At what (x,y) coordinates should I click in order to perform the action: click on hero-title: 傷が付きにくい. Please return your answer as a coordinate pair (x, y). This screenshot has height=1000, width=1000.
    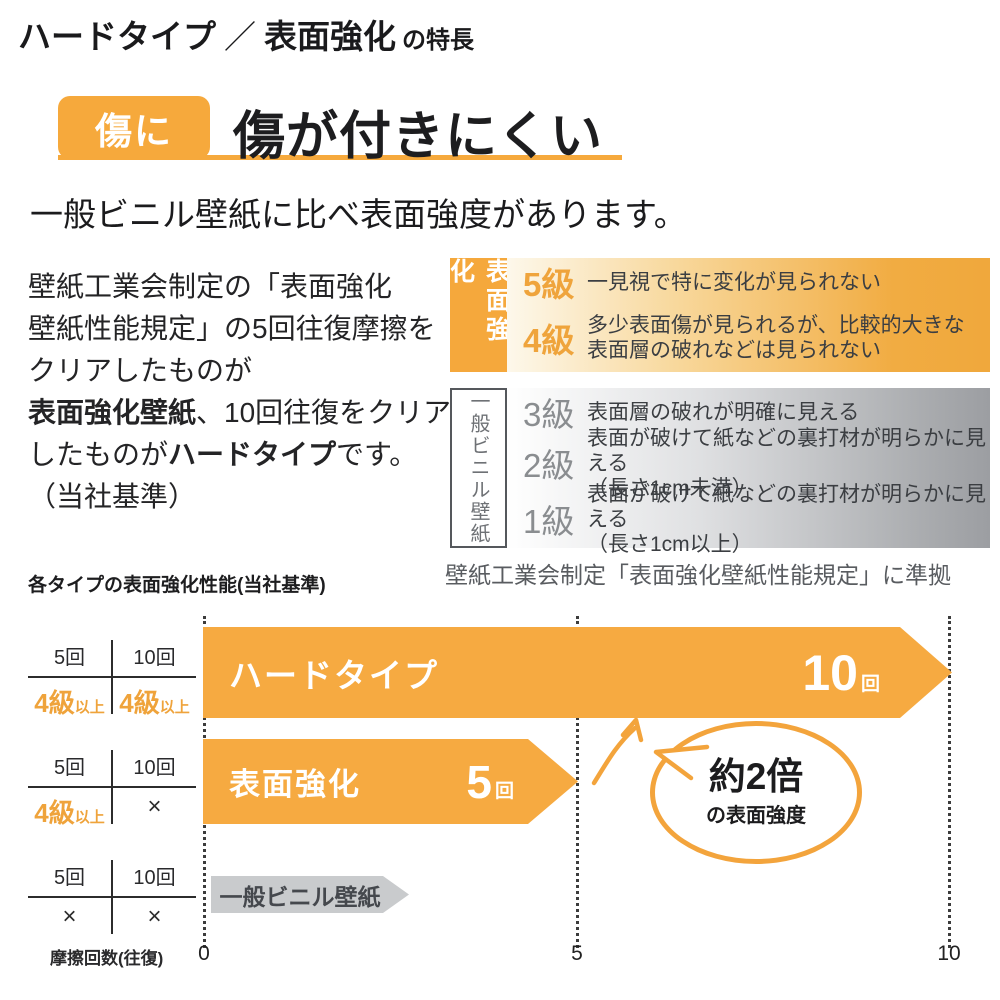
    Looking at the image, I should click on (418, 137).